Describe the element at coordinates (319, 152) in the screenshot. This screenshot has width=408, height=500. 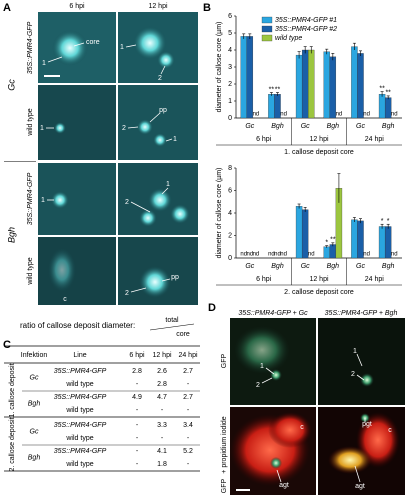
I see `chart-subtitle: 1. callose deposit core` at that location.